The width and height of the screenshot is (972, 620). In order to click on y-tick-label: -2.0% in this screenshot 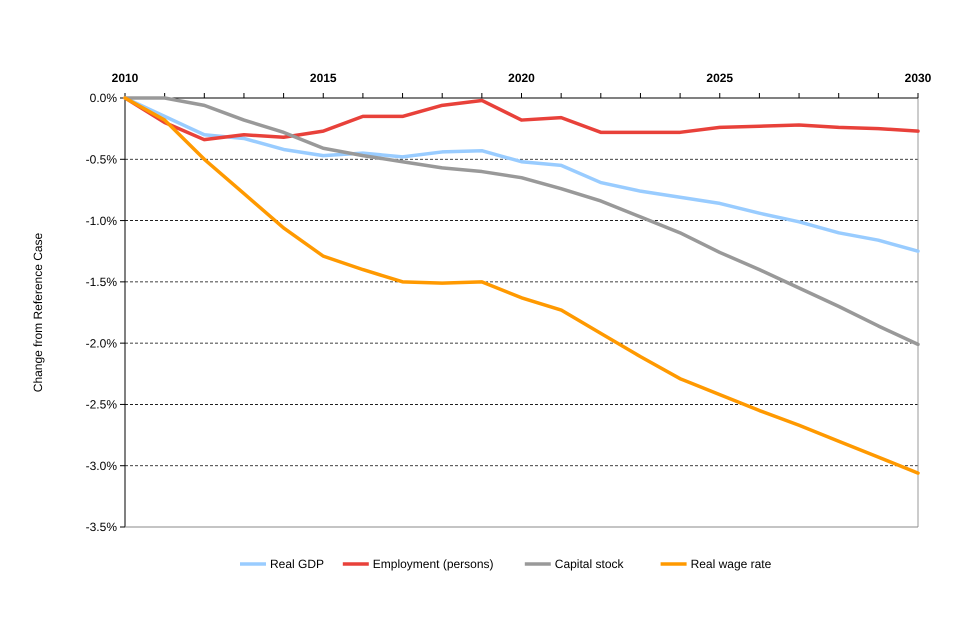, I will do `click(102, 343)`.